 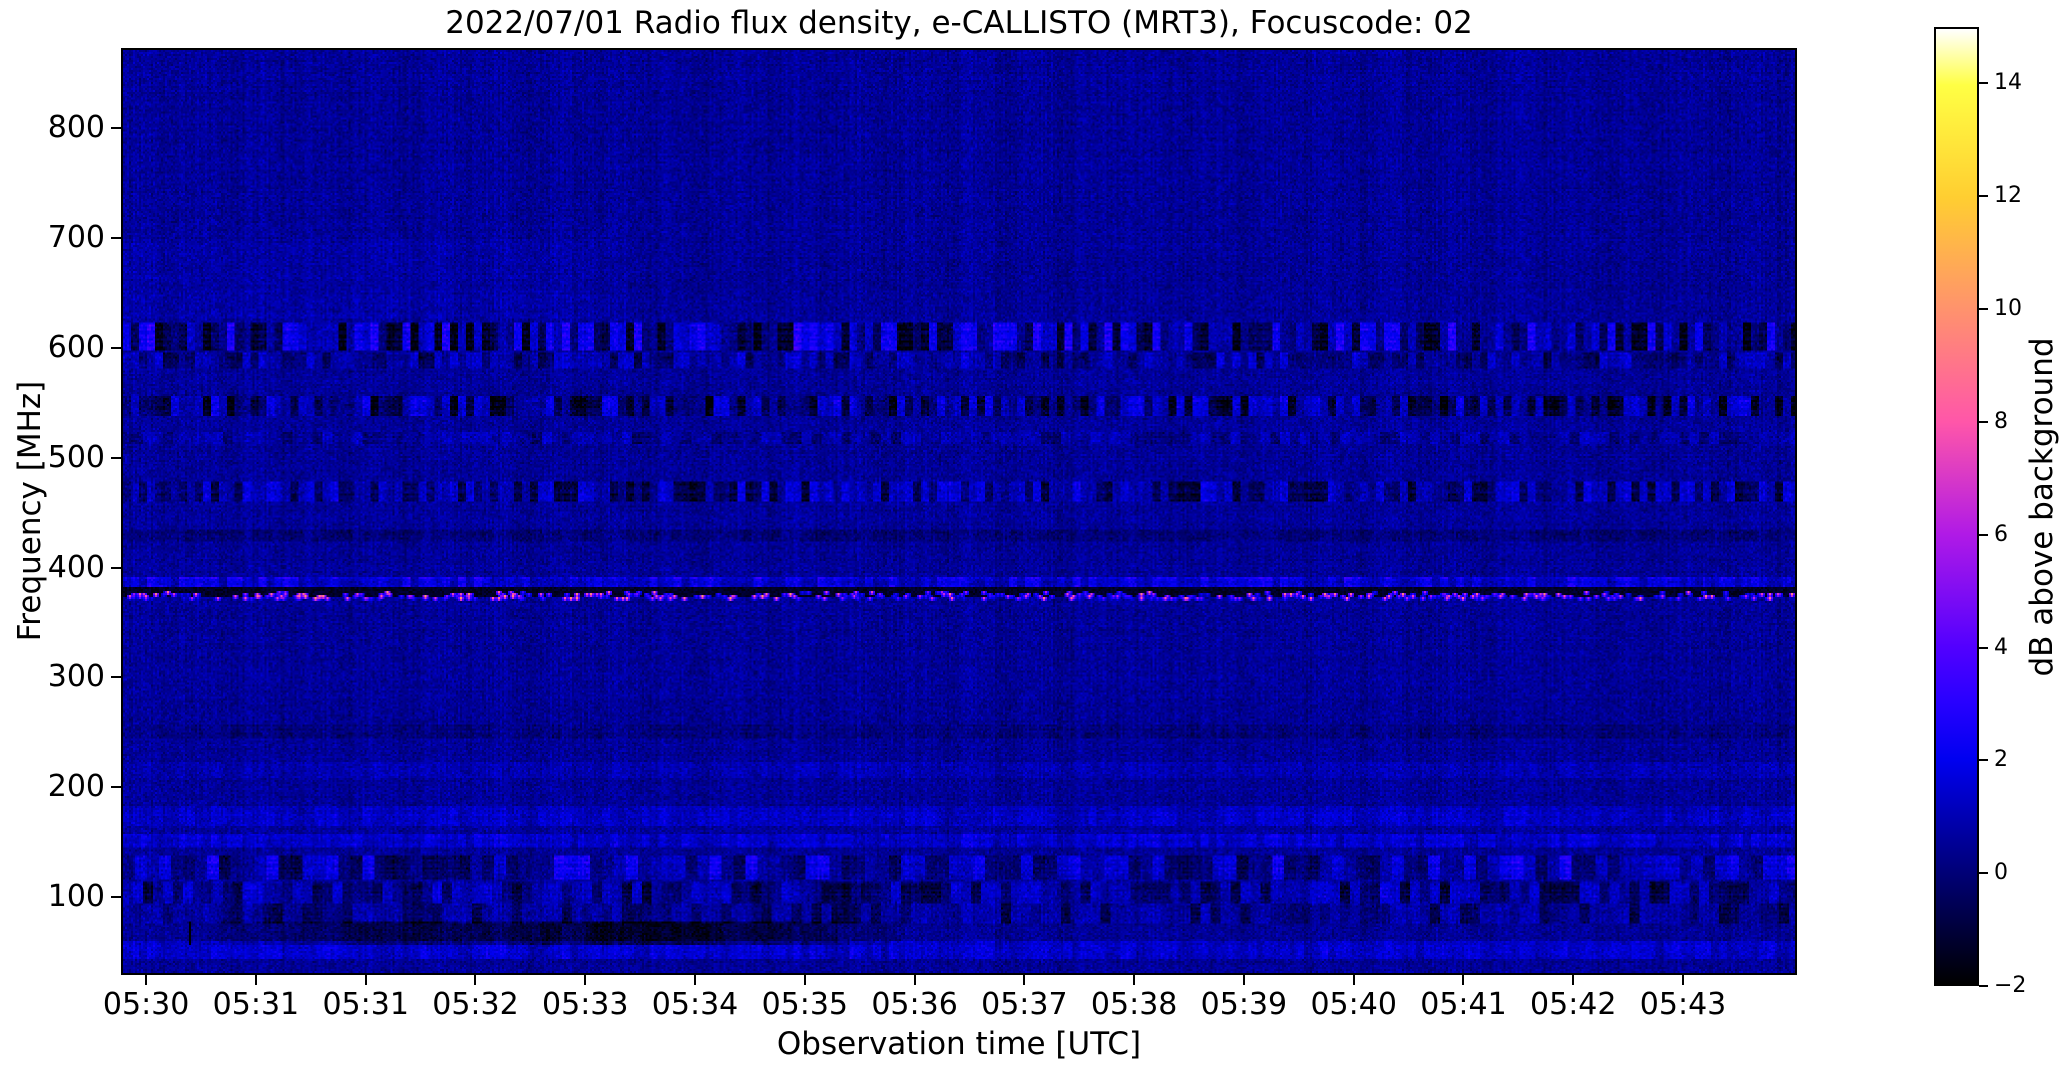 What do you see at coordinates (2008, 309) in the screenshot?
I see `colorbar-tick-label: 10` at bounding box center [2008, 309].